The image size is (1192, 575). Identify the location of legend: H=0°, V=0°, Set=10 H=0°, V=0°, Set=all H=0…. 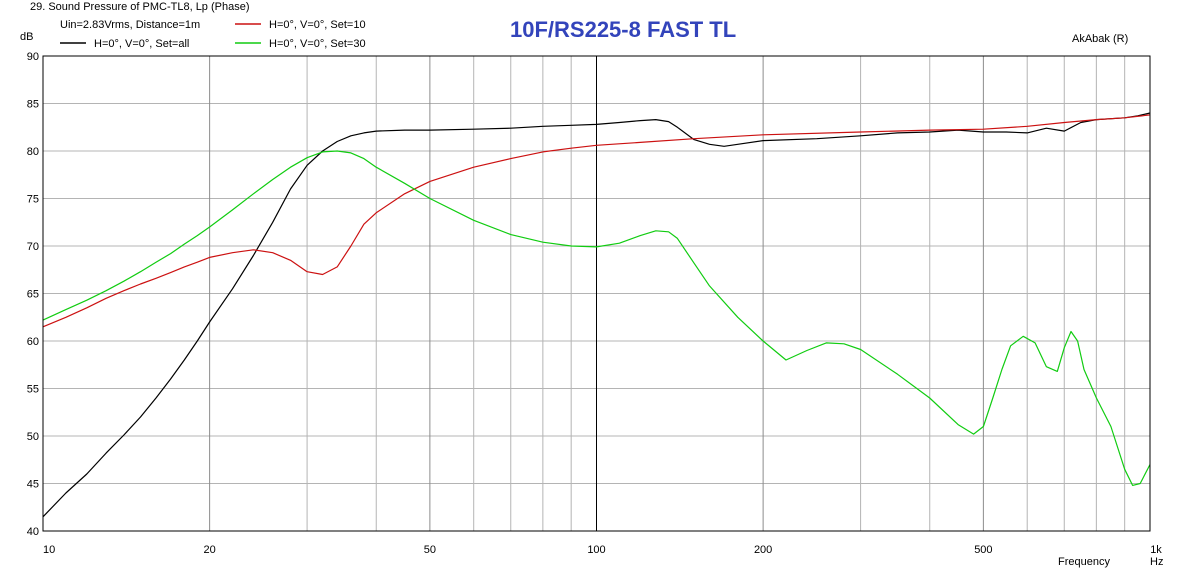
(213, 34).